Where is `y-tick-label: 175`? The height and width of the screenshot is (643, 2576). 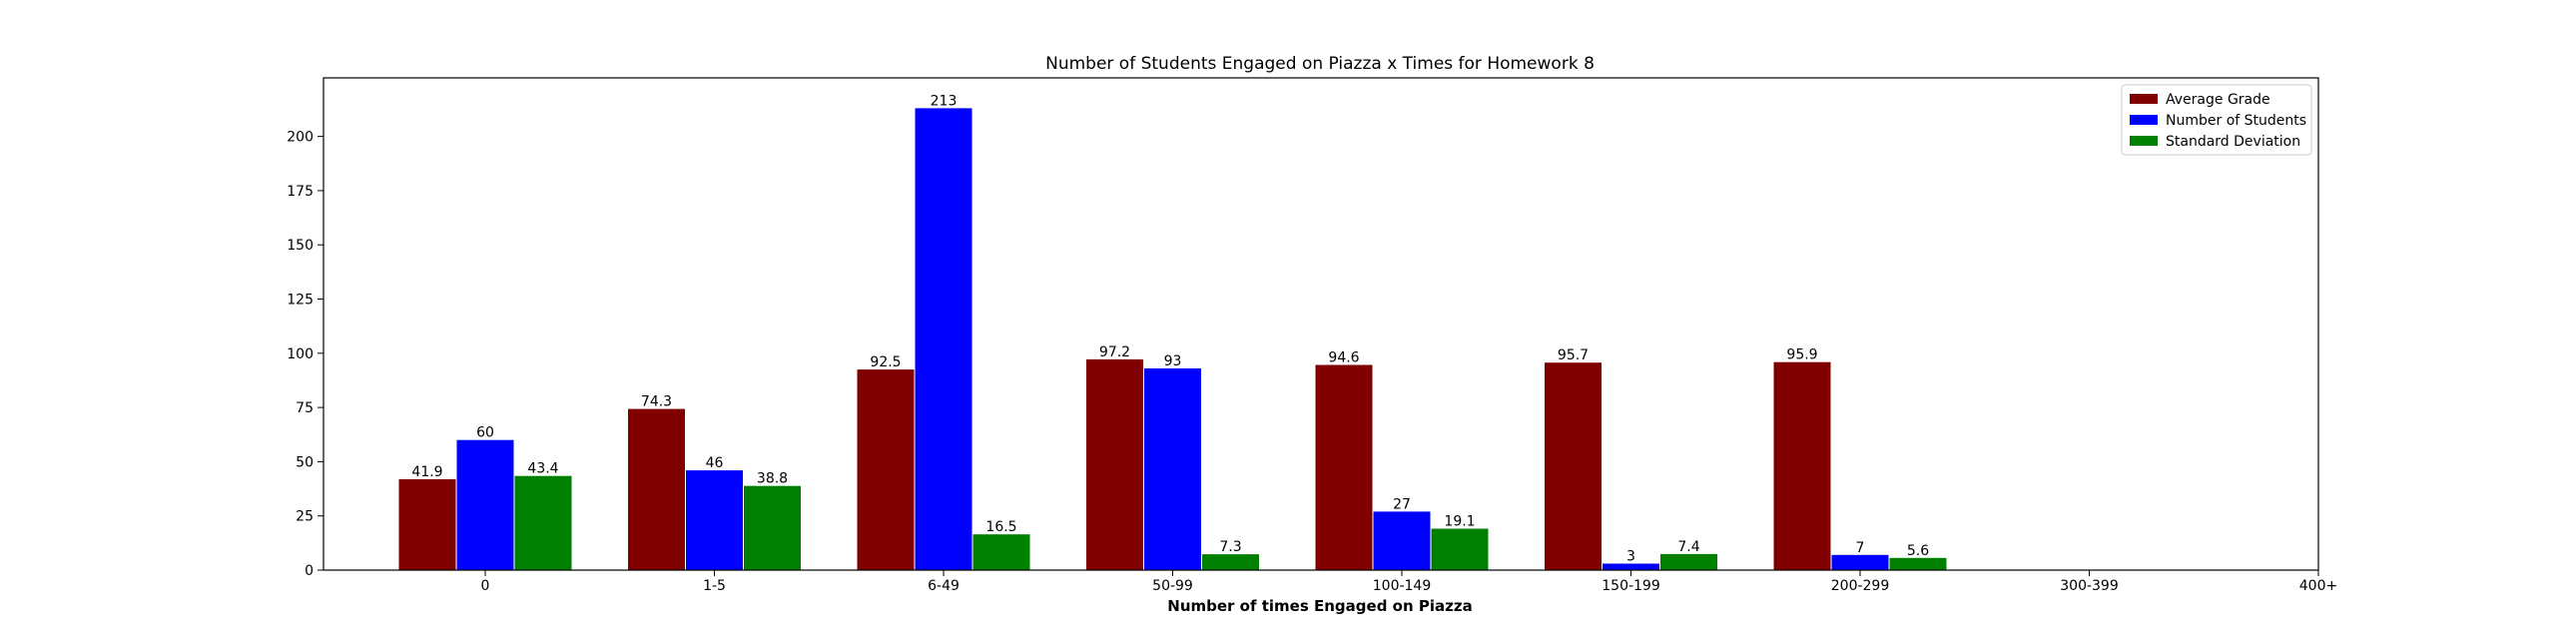 y-tick-label: 175 is located at coordinates (300, 192).